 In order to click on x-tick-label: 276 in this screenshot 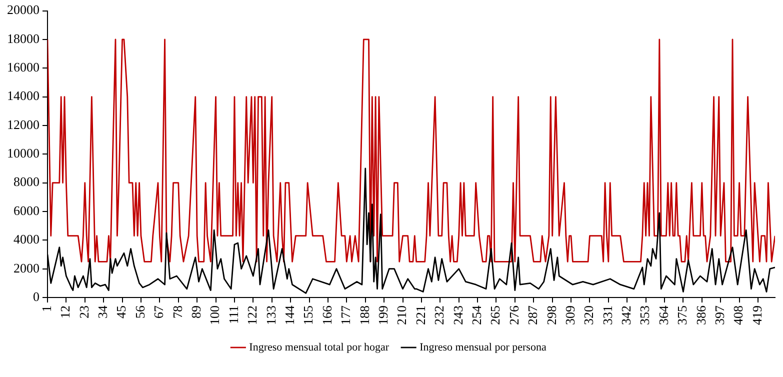, I will do `click(514, 315)`.